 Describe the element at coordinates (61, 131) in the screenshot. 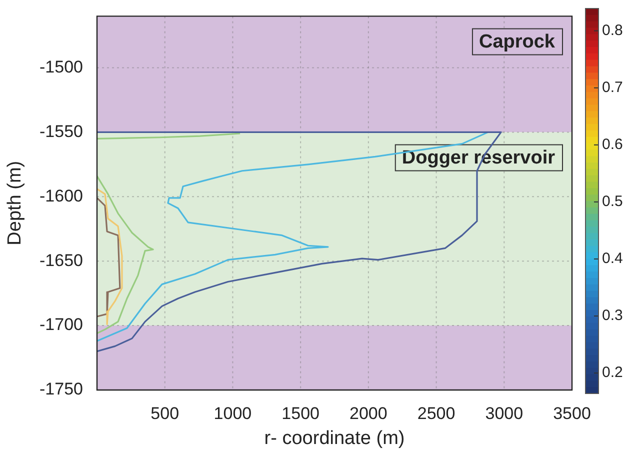

I see `y-tick-label: -1550` at that location.